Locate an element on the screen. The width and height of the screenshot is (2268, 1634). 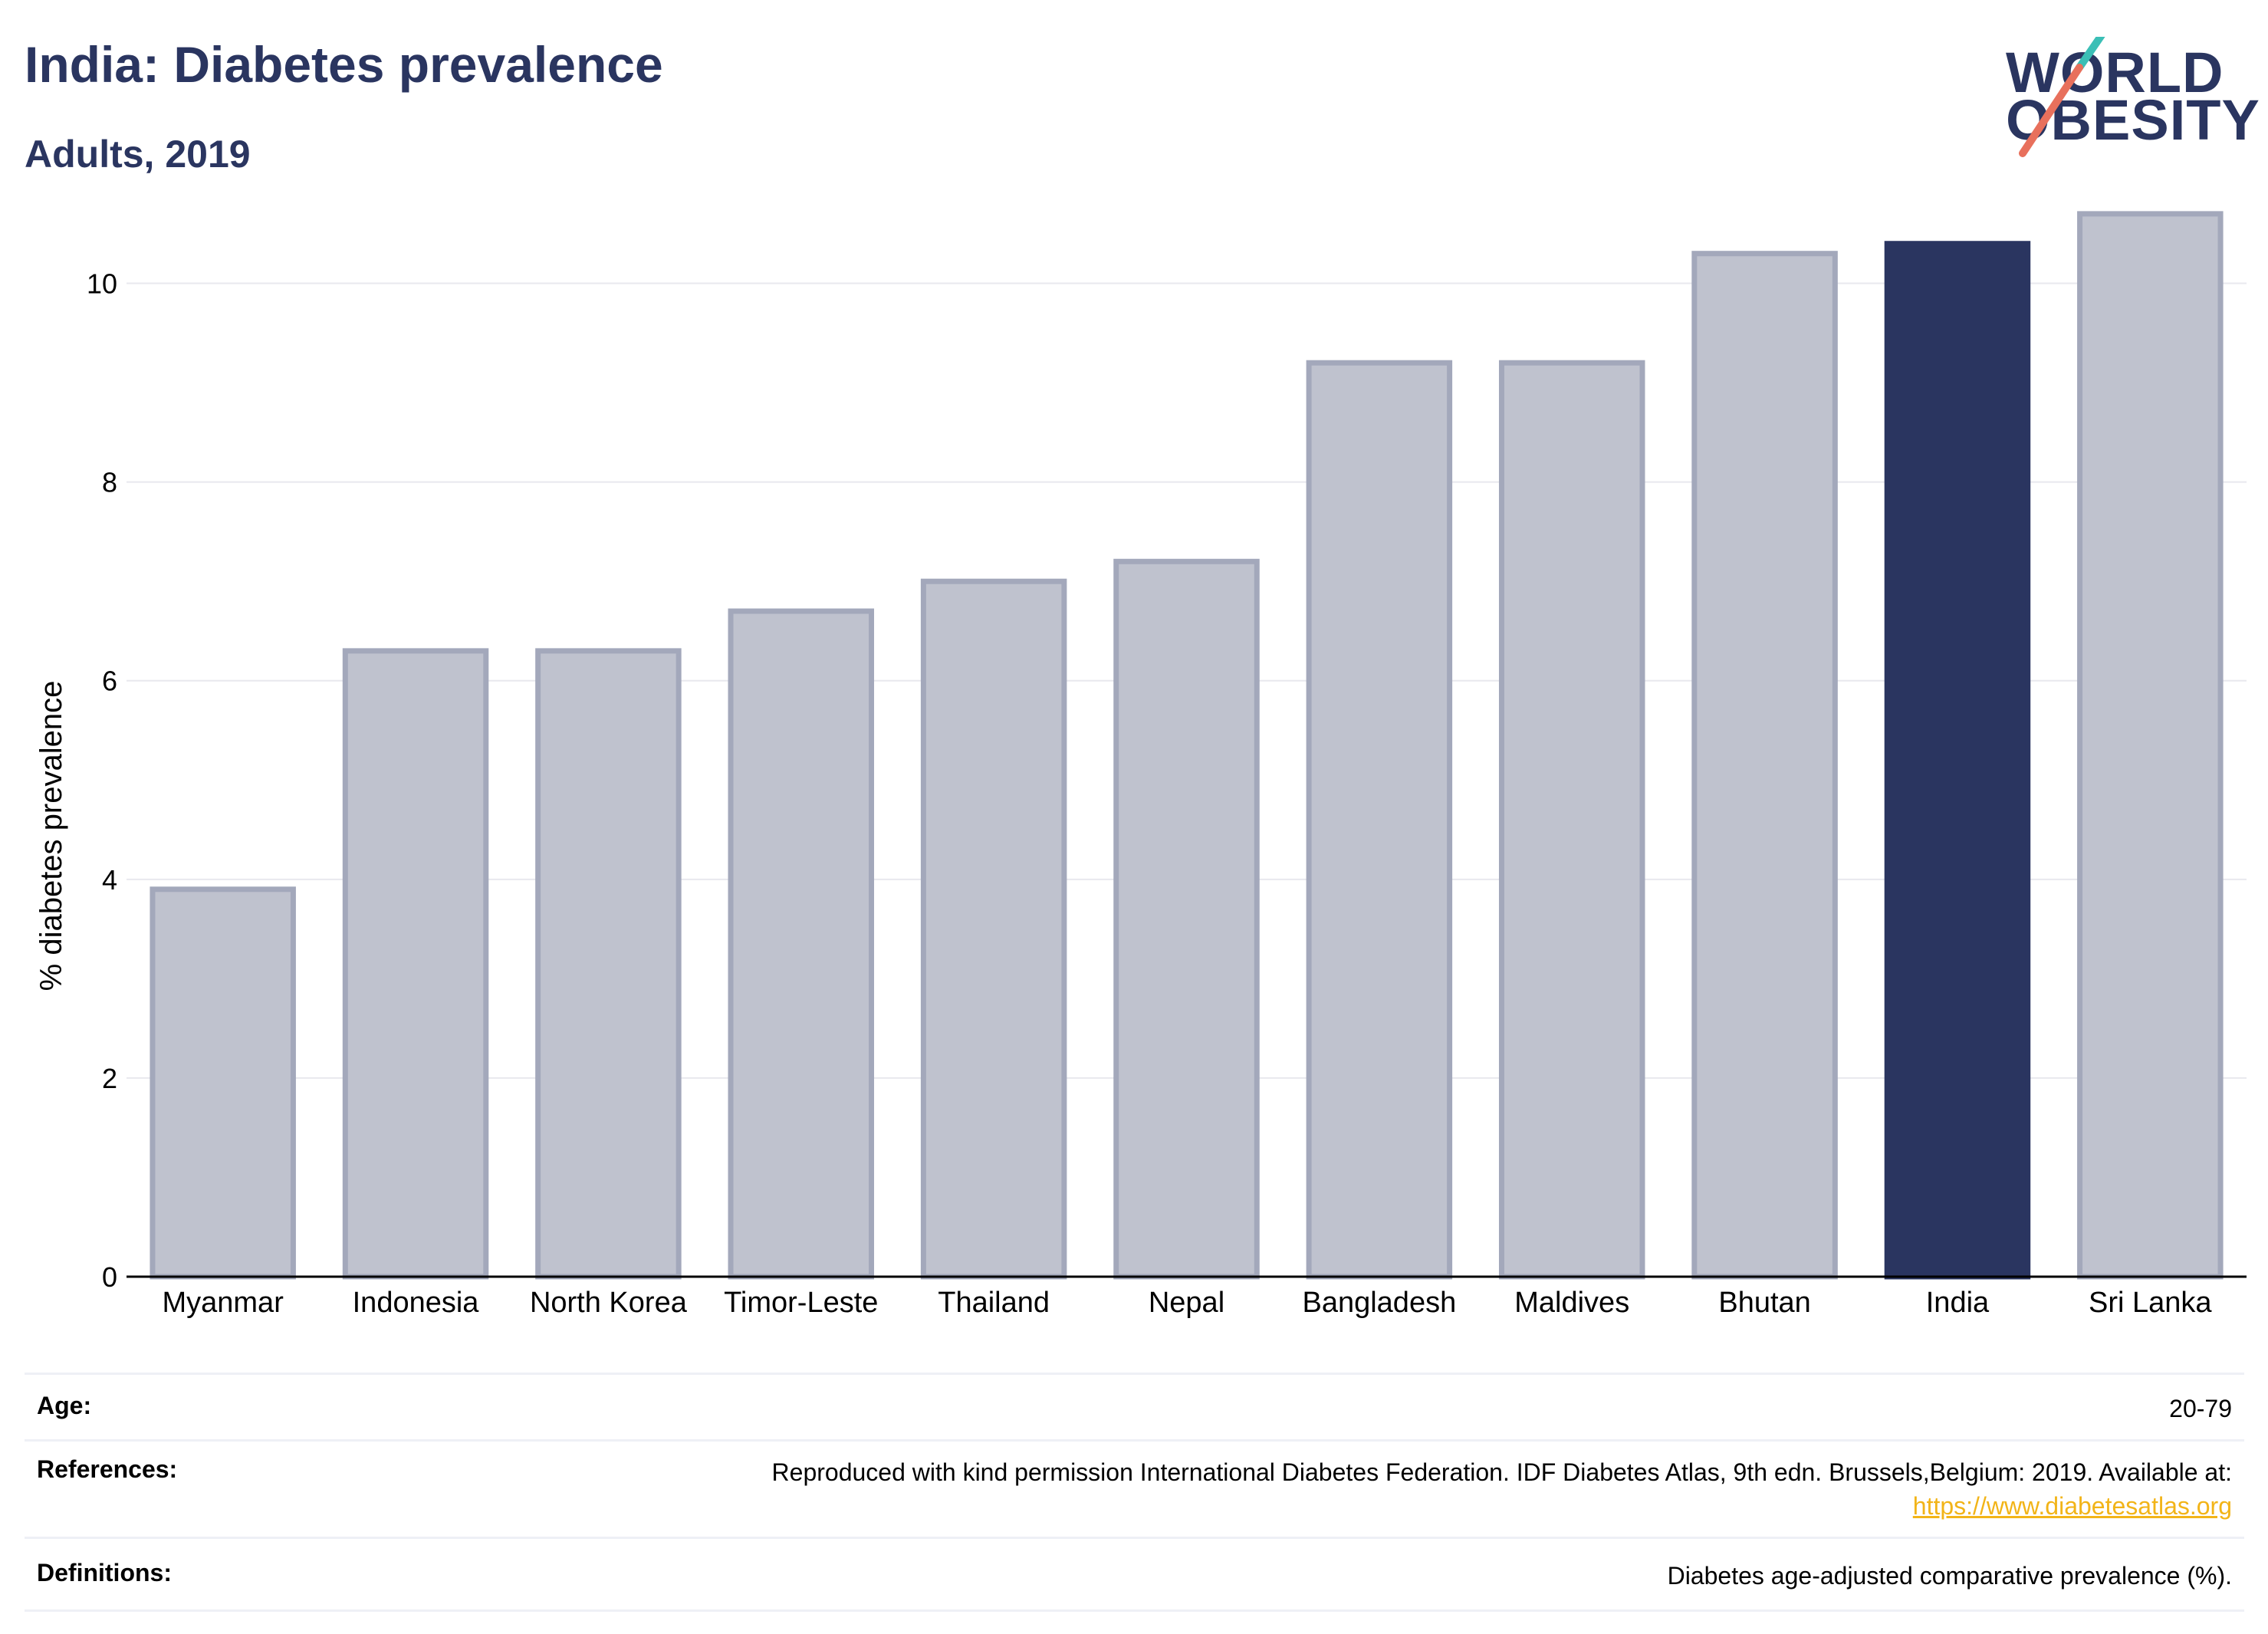
bar-timor-leste is located at coordinates (801, 944).